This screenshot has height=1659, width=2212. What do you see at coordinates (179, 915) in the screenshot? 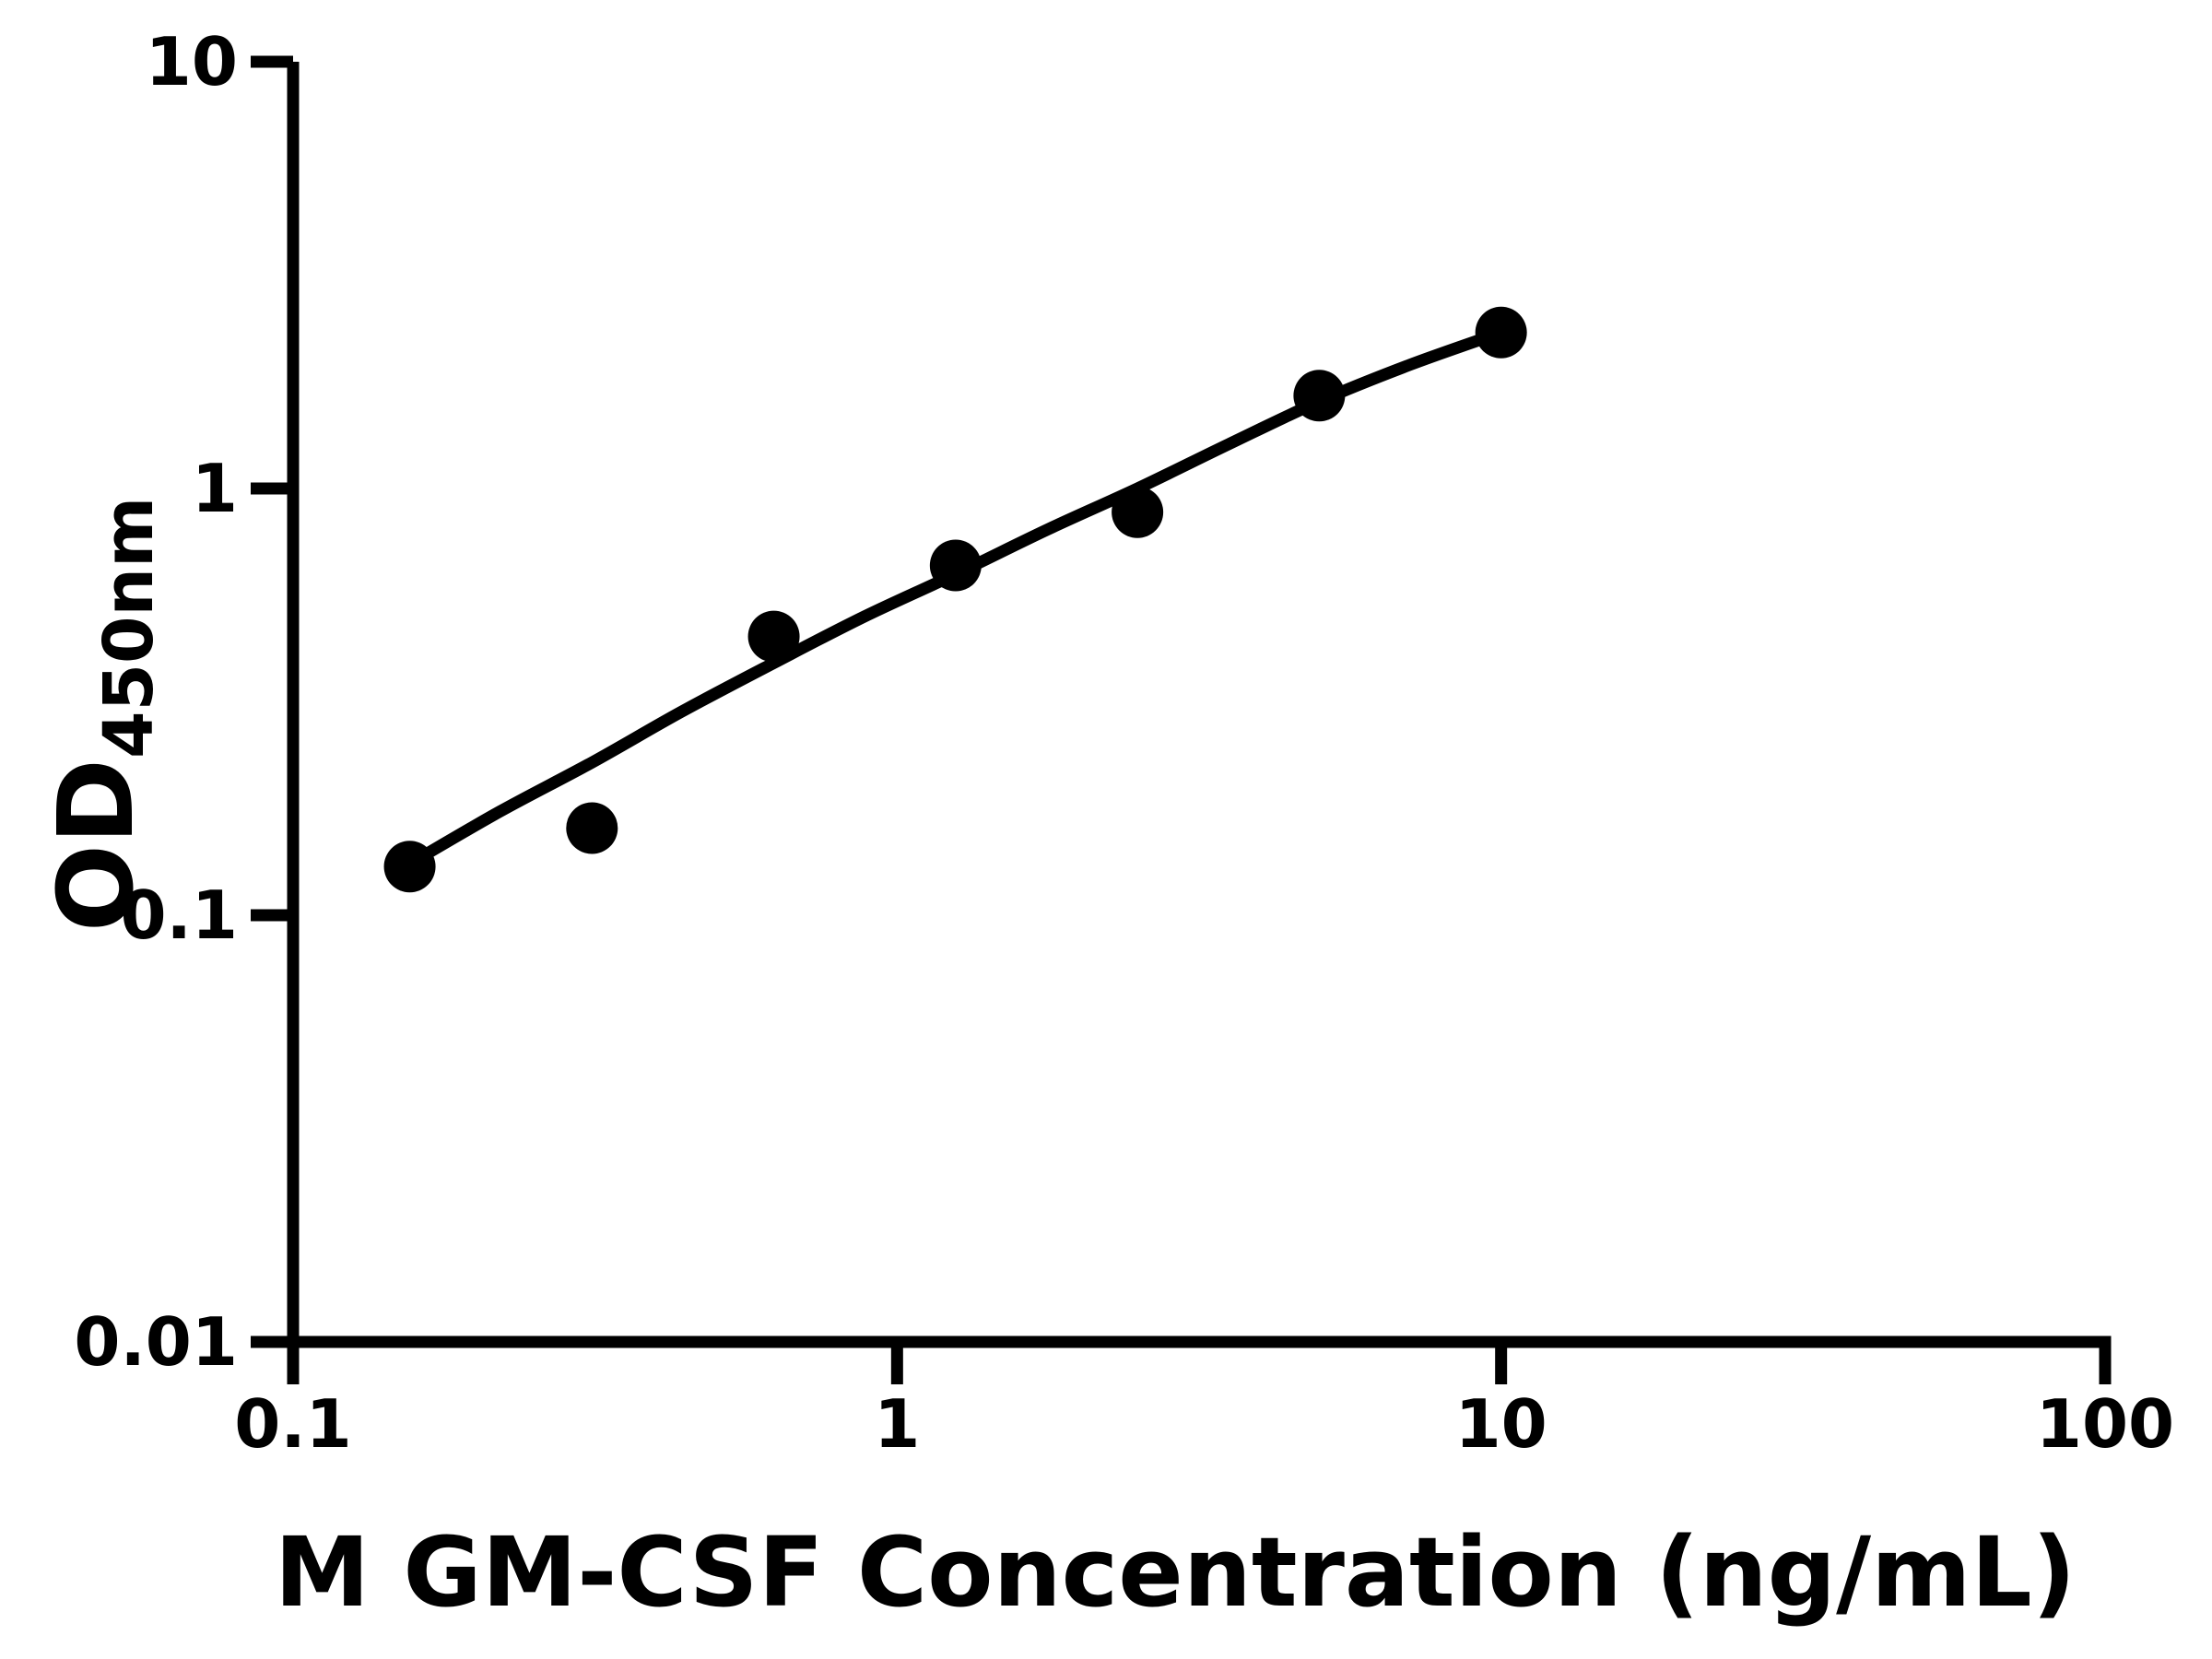
I see `y-tick-label: 0.1` at bounding box center [179, 915].